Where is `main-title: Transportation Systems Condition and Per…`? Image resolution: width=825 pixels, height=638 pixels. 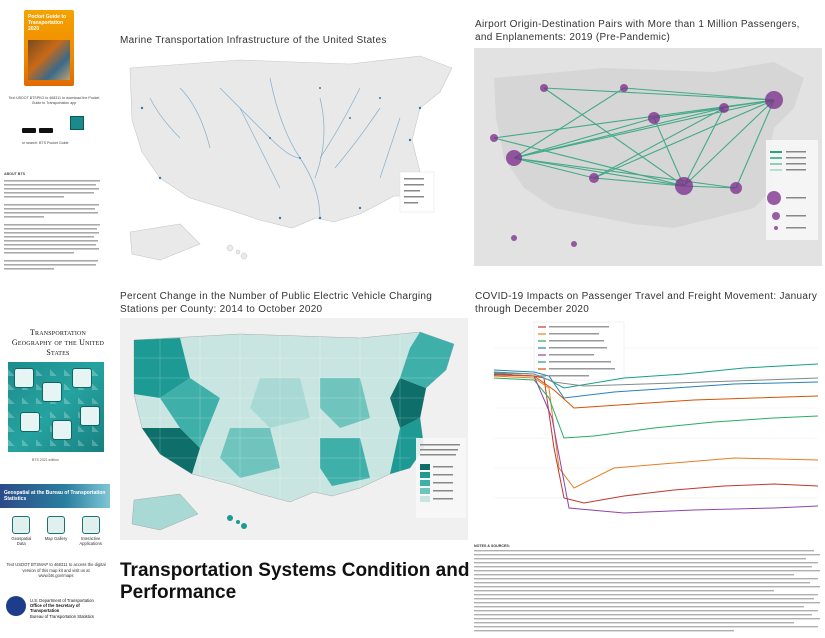 main-title: Transportation Systems Condition and Per… is located at coordinates (295, 581).